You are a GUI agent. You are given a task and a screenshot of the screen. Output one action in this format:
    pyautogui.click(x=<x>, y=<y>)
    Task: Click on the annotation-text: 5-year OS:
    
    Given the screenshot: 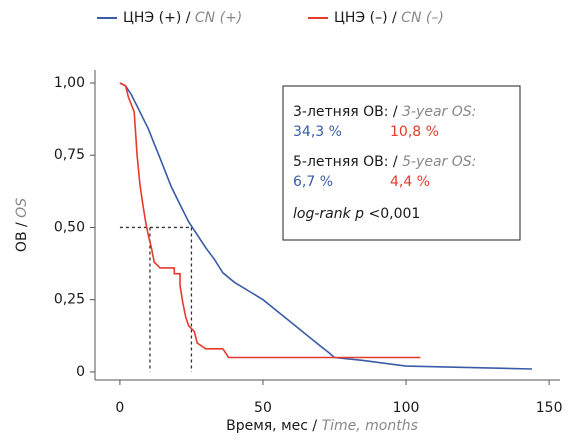 What is the action you would take?
    pyautogui.click(x=439, y=162)
    